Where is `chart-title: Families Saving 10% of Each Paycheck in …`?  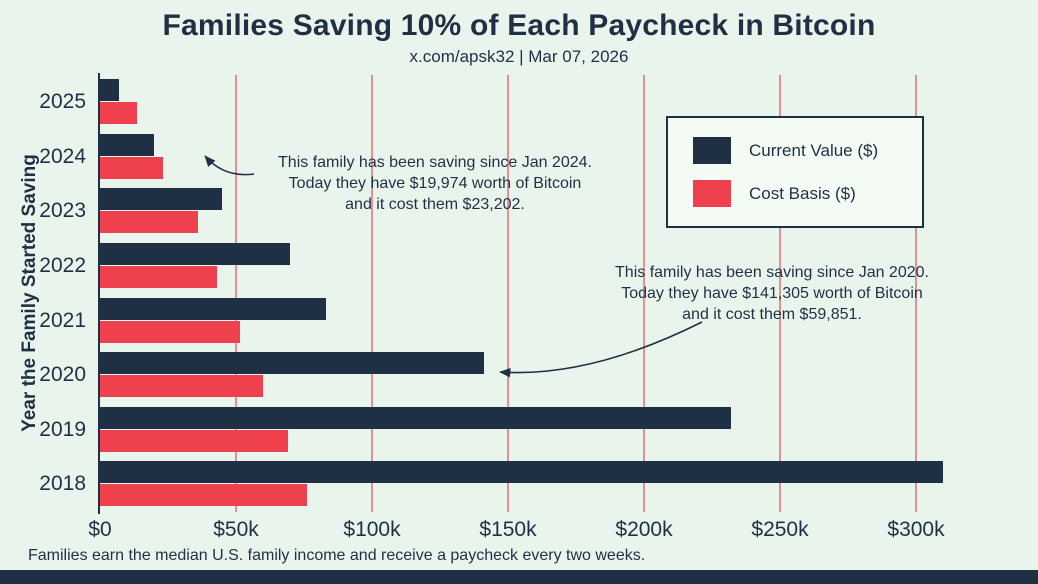
chart-title: Families Saving 10% of Each Paycheck in … is located at coordinates (519, 25).